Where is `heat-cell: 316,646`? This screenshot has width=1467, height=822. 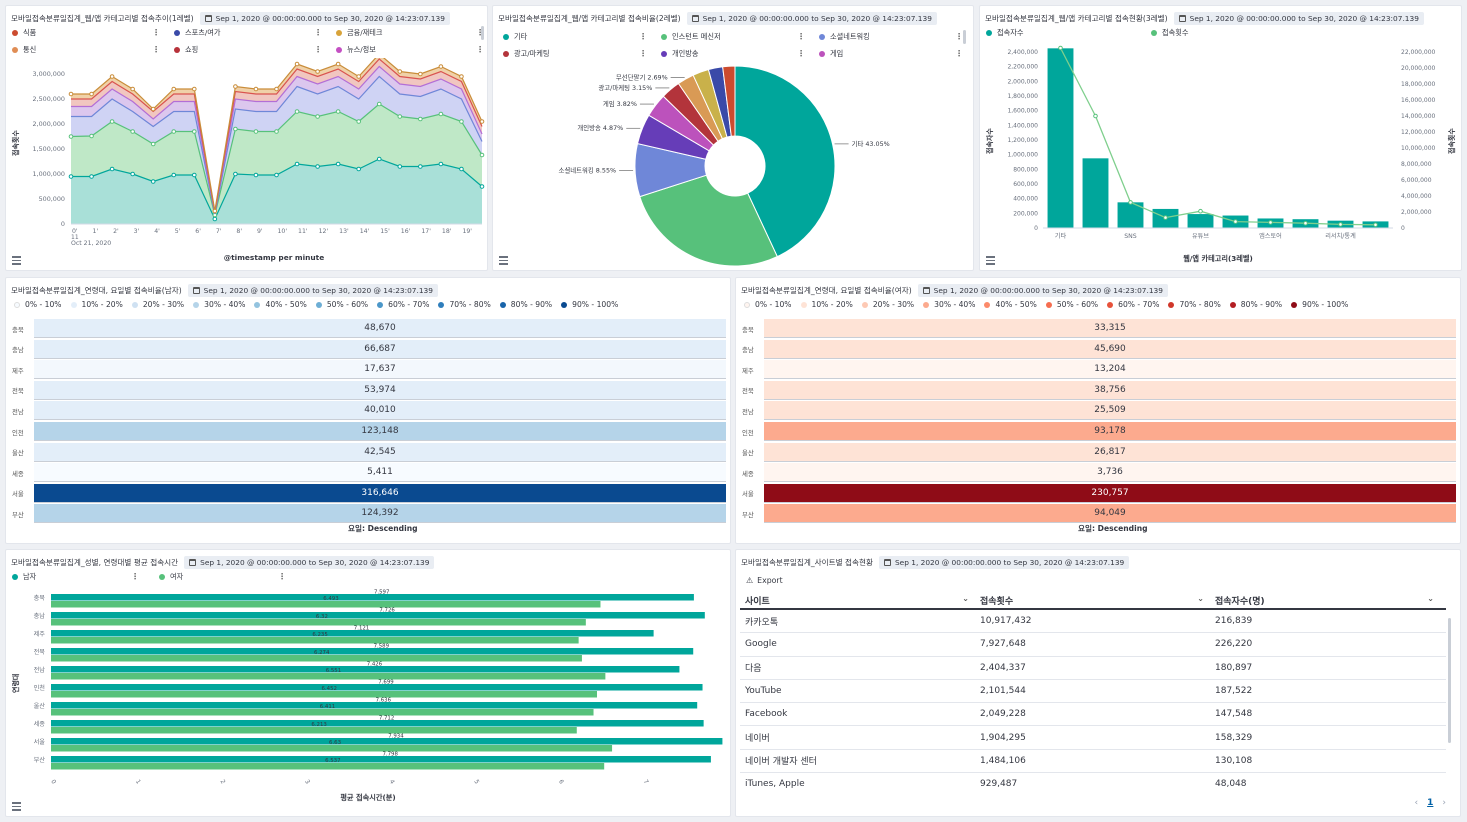 heat-cell: 316,646 is located at coordinates (380, 493).